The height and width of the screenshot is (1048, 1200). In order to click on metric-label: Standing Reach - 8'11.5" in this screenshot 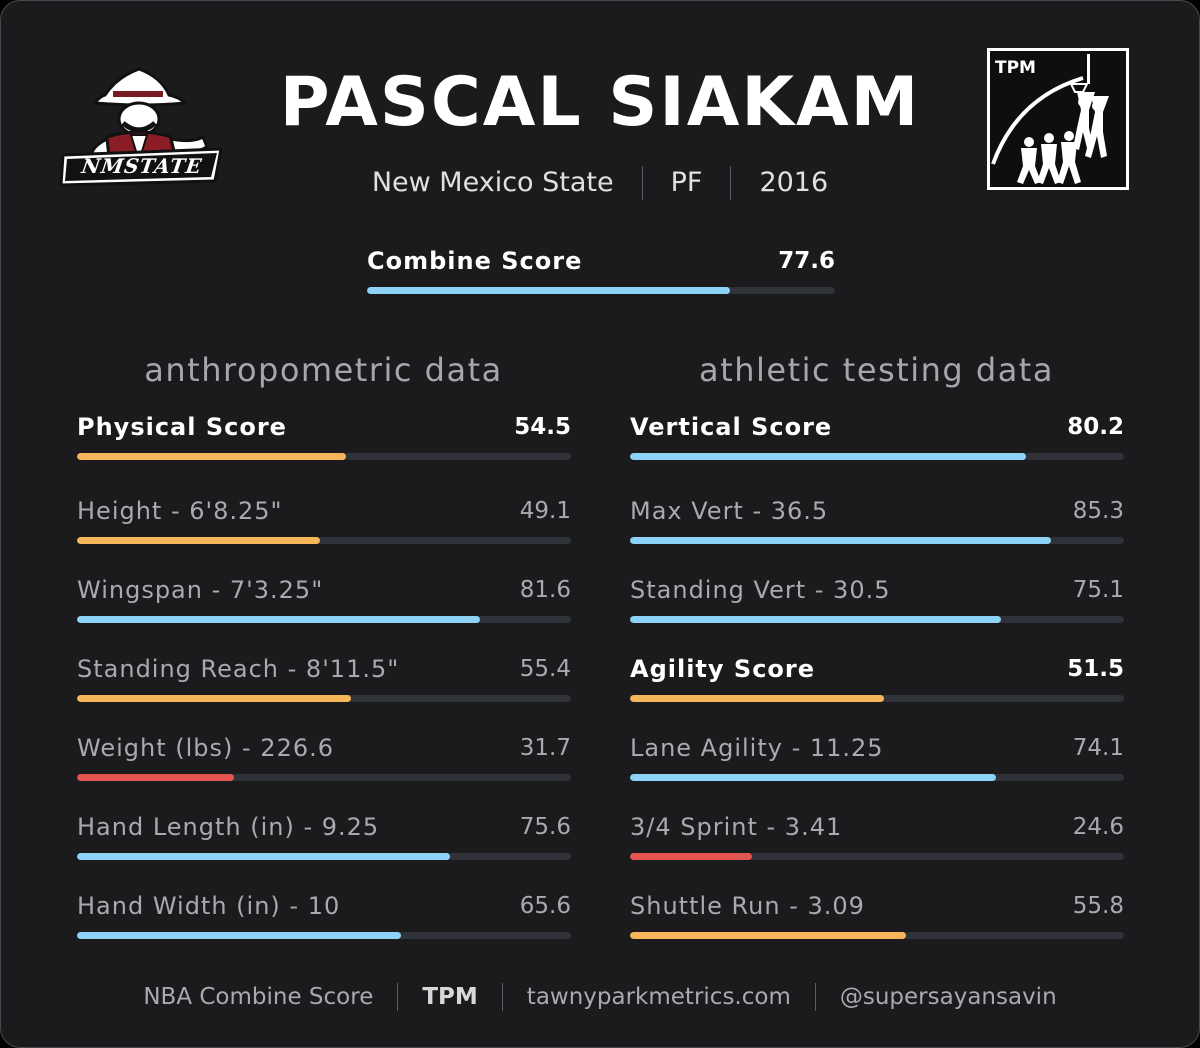, I will do `click(238, 669)`.